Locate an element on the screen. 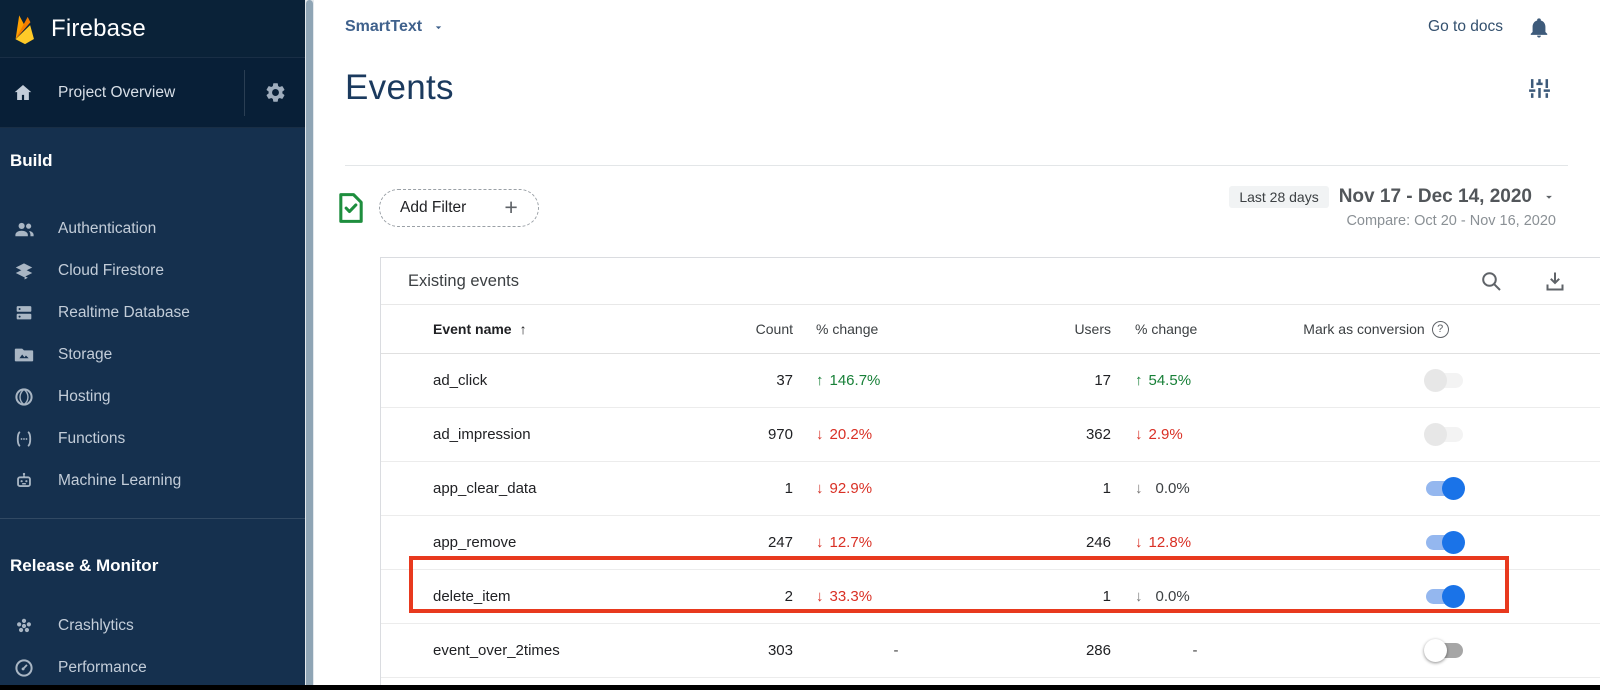 This screenshot has height=690, width=1600. sidebar-item-storage: Storage is located at coordinates (152, 355).